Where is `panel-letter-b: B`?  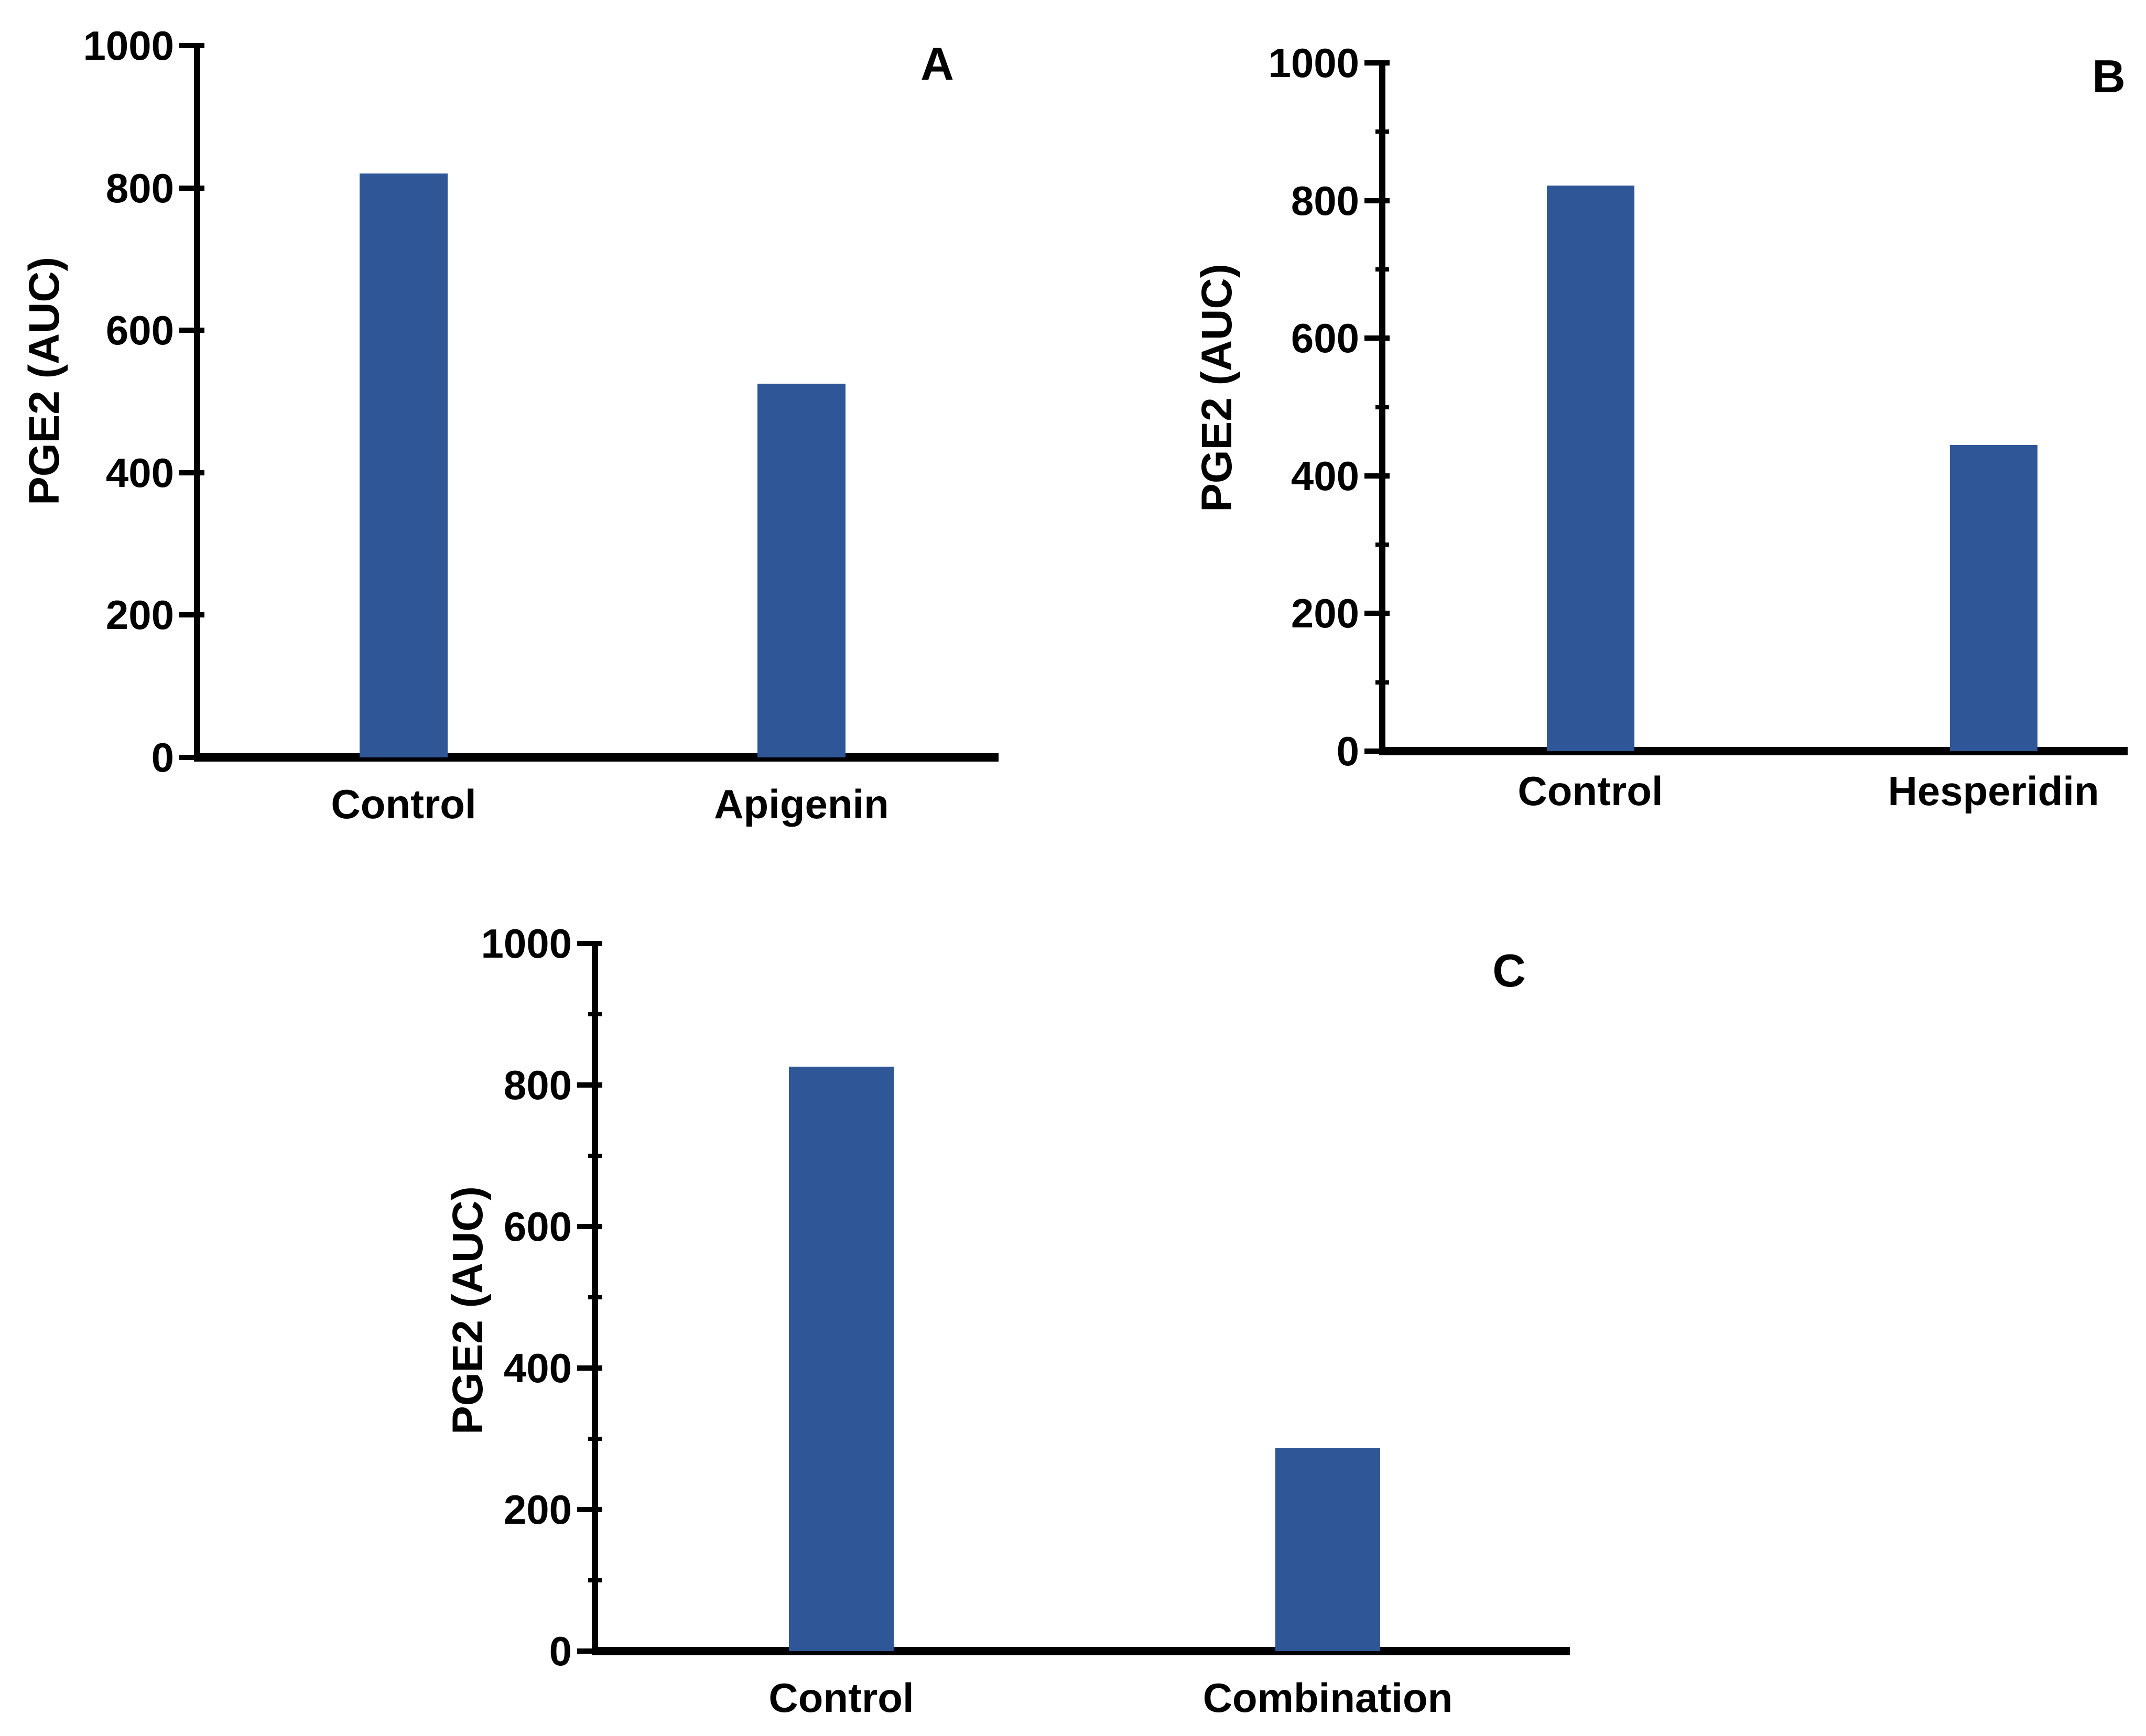
panel-letter-b: B is located at coordinates (2109, 76).